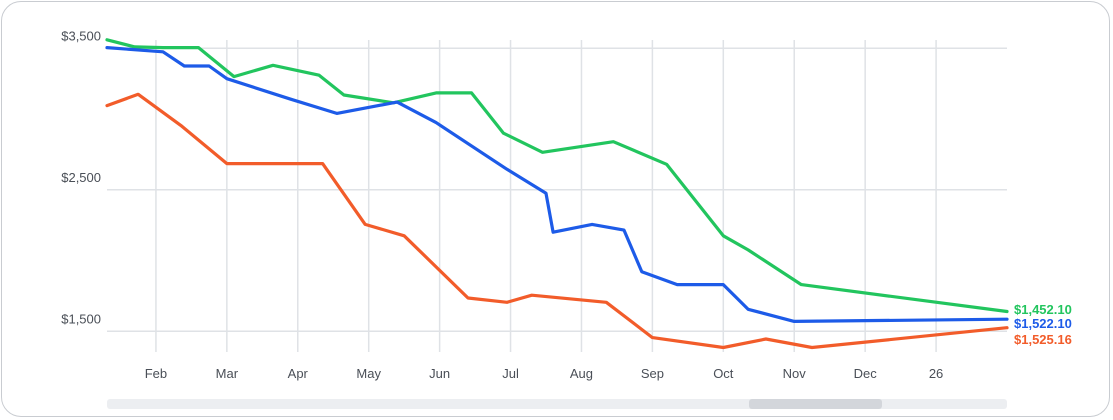 This screenshot has height=420, width=1113. What do you see at coordinates (81, 35) in the screenshot?
I see `y-tick-label: $3,500` at bounding box center [81, 35].